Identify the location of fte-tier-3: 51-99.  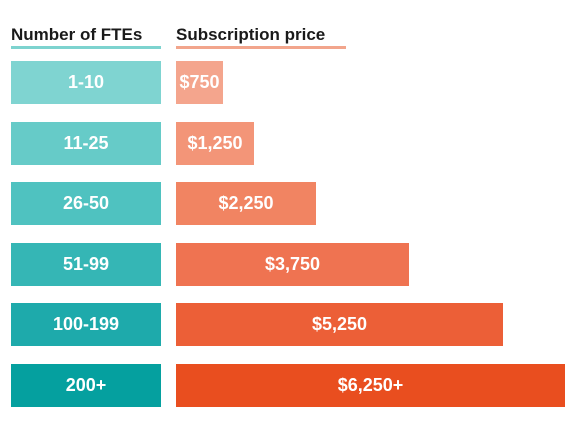
(86, 264).